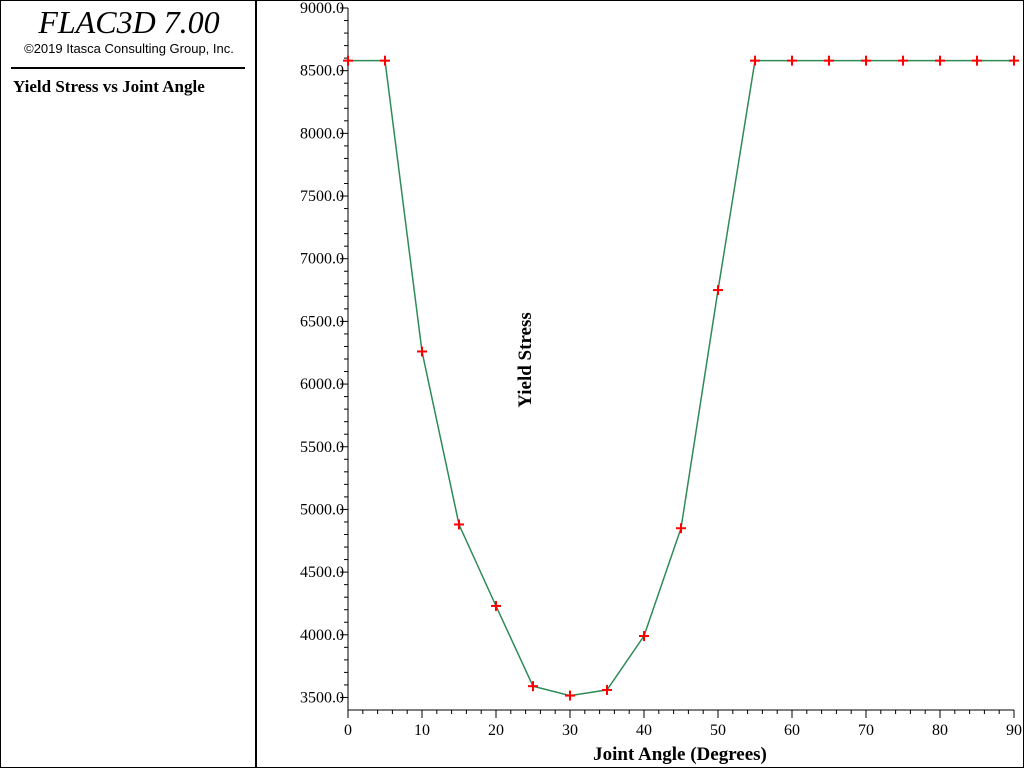  I want to click on y-axis-label: Yield Stress, so click(525, 360).